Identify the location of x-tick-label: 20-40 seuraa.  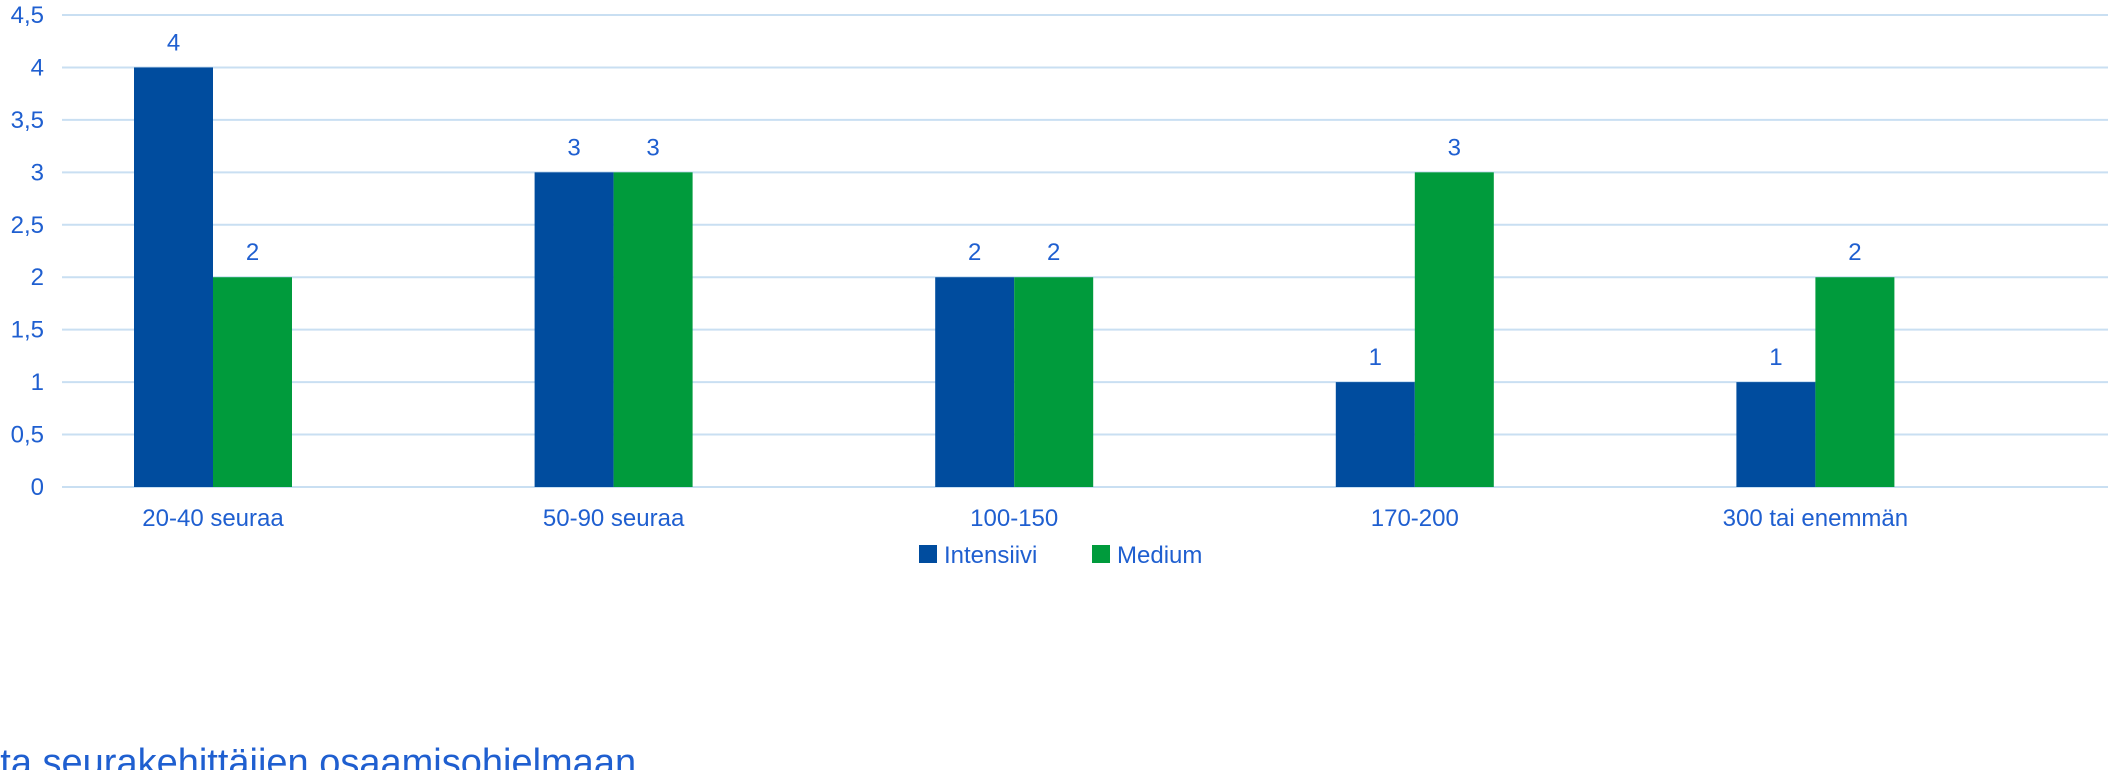
(213, 518).